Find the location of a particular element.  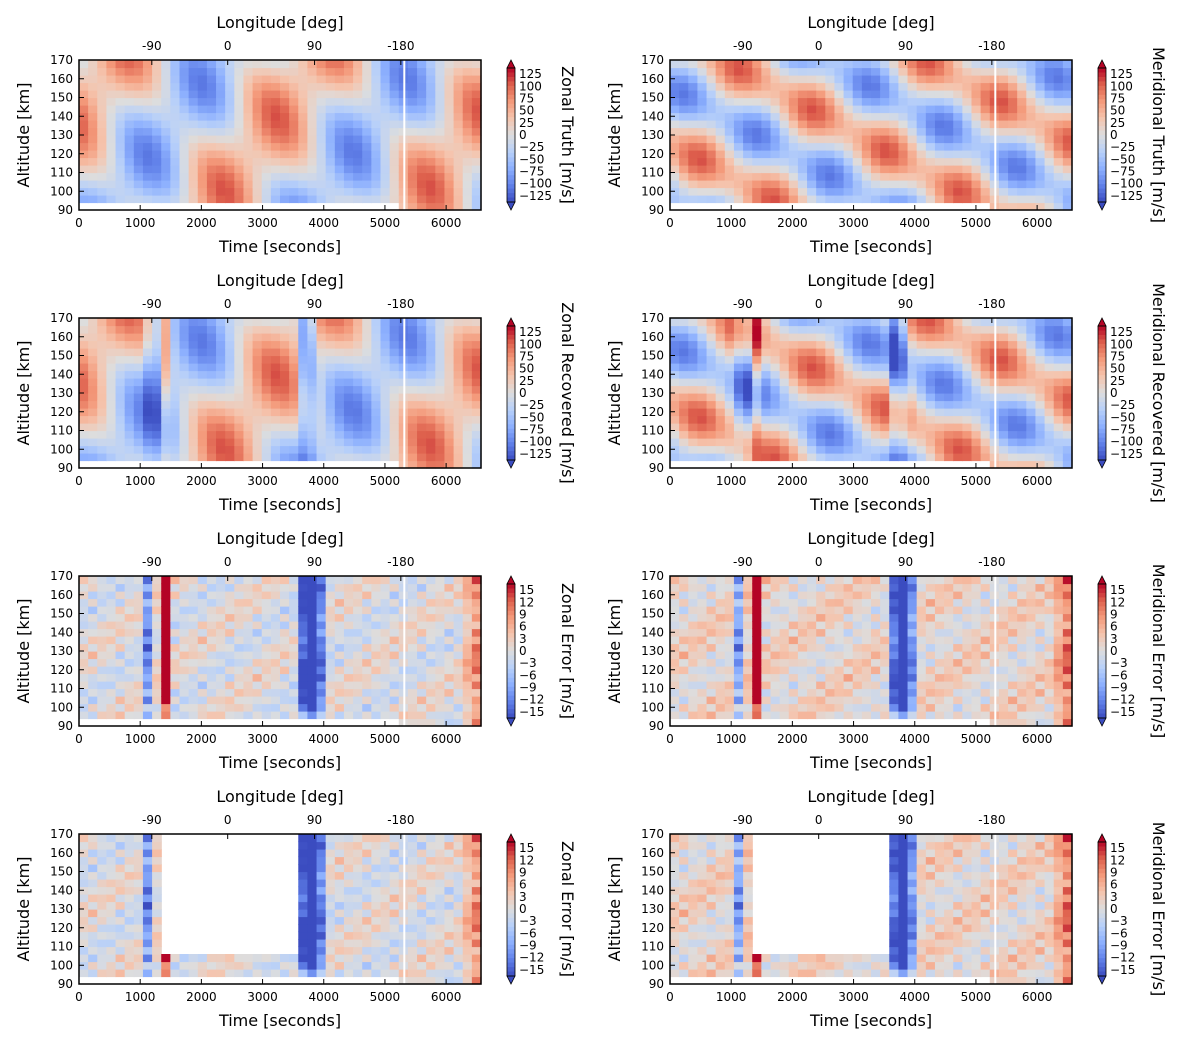

y-tick-label: 120 is located at coordinates (61, 154).